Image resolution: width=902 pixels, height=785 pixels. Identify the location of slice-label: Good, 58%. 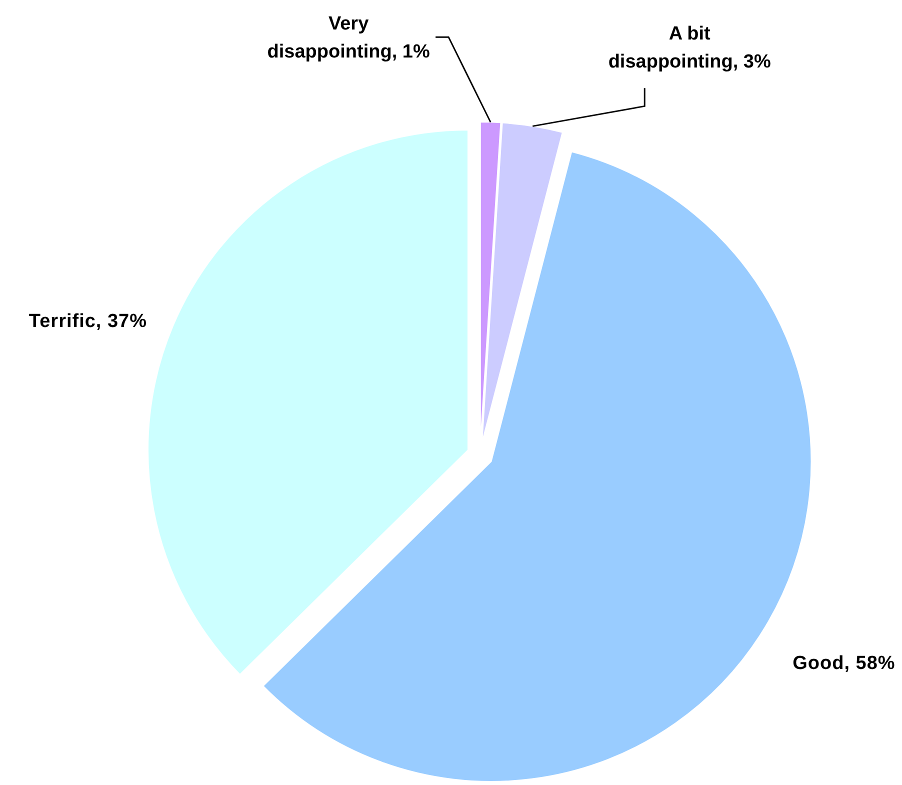
(844, 663).